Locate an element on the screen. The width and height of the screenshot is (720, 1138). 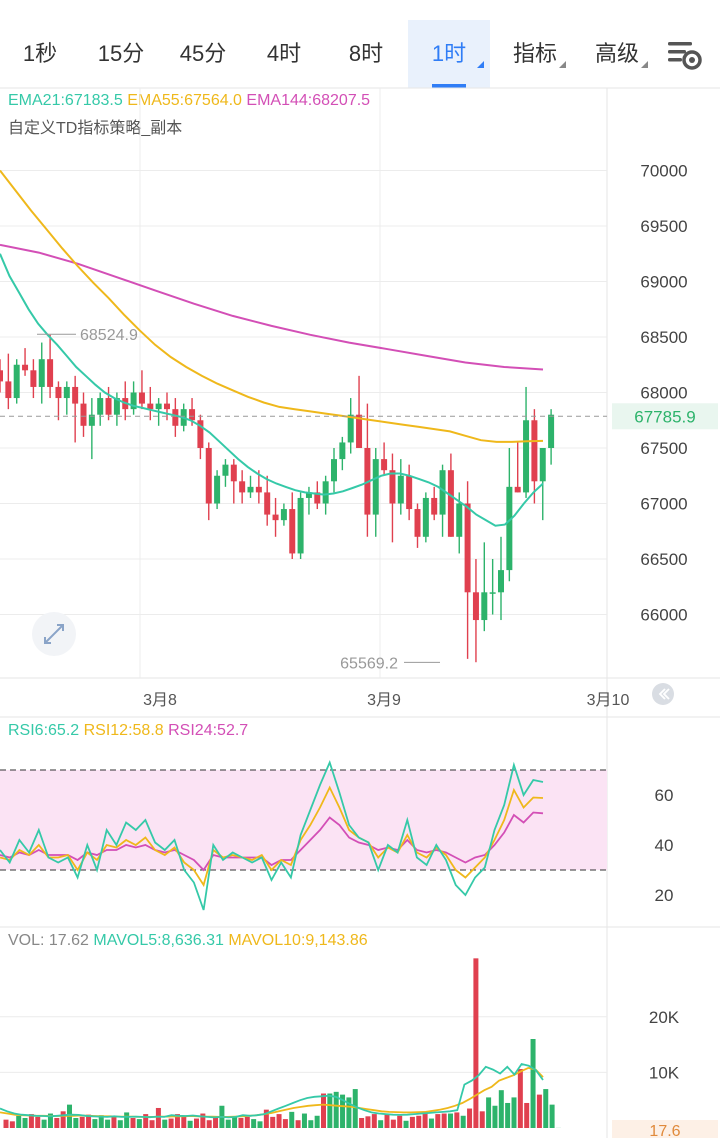
date-tick-label: 3月9 is located at coordinates (384, 700).